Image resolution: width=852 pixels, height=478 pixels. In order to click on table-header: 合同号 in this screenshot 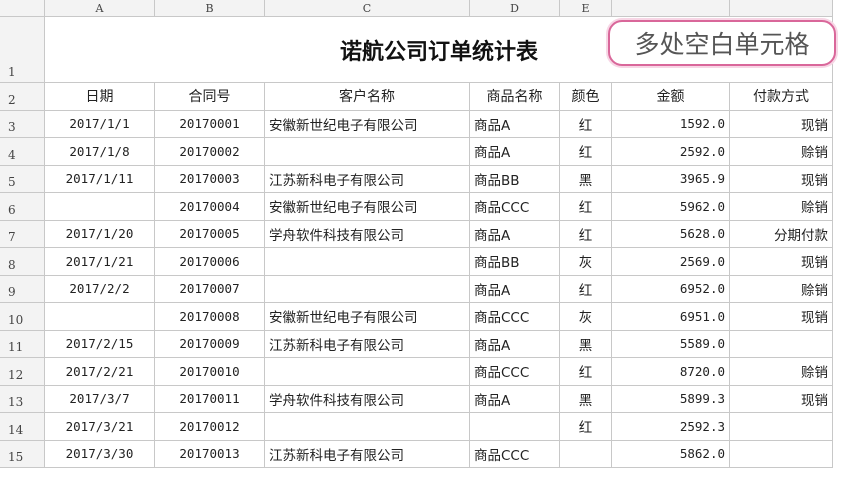, I will do `click(210, 97)`.